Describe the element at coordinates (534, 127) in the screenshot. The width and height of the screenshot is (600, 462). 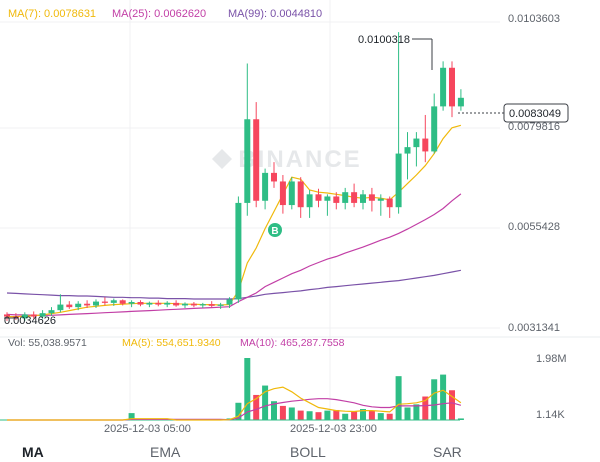
I see `price-tick: 0.0079816` at that location.